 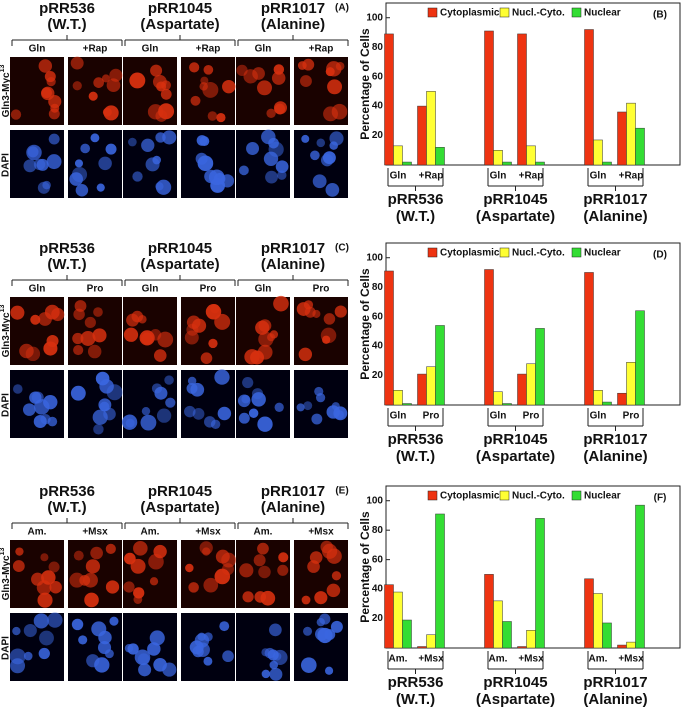 I want to click on strain-name: pRR1017, so click(x=293, y=248).